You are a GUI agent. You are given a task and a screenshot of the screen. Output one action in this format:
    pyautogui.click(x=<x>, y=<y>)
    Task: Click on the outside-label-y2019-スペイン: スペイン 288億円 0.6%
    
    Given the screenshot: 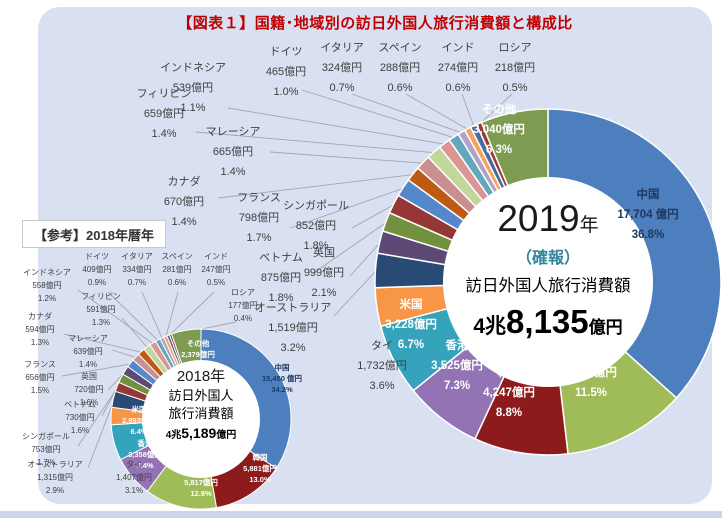 What is the action you would take?
    pyautogui.click(x=400, y=68)
    